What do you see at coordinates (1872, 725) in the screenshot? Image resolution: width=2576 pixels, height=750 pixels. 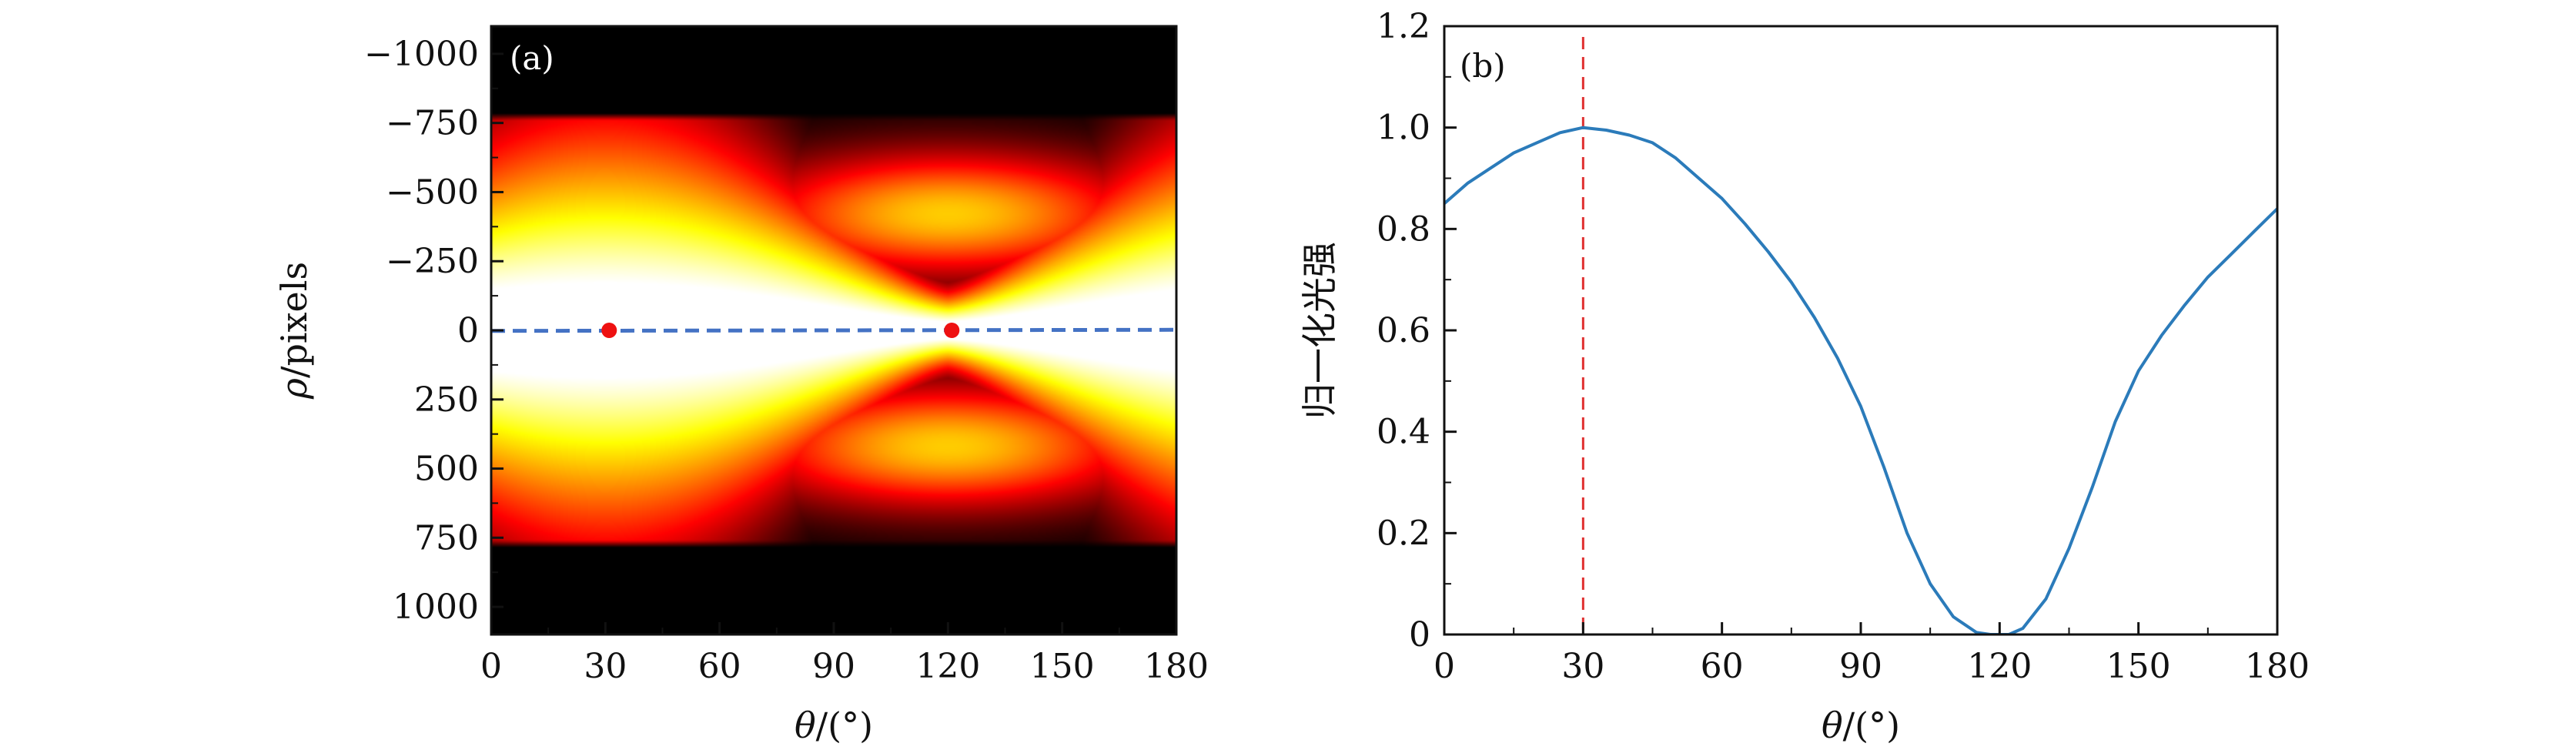 I see `panel-b-xlabel-unit: /(°)` at bounding box center [1872, 725].